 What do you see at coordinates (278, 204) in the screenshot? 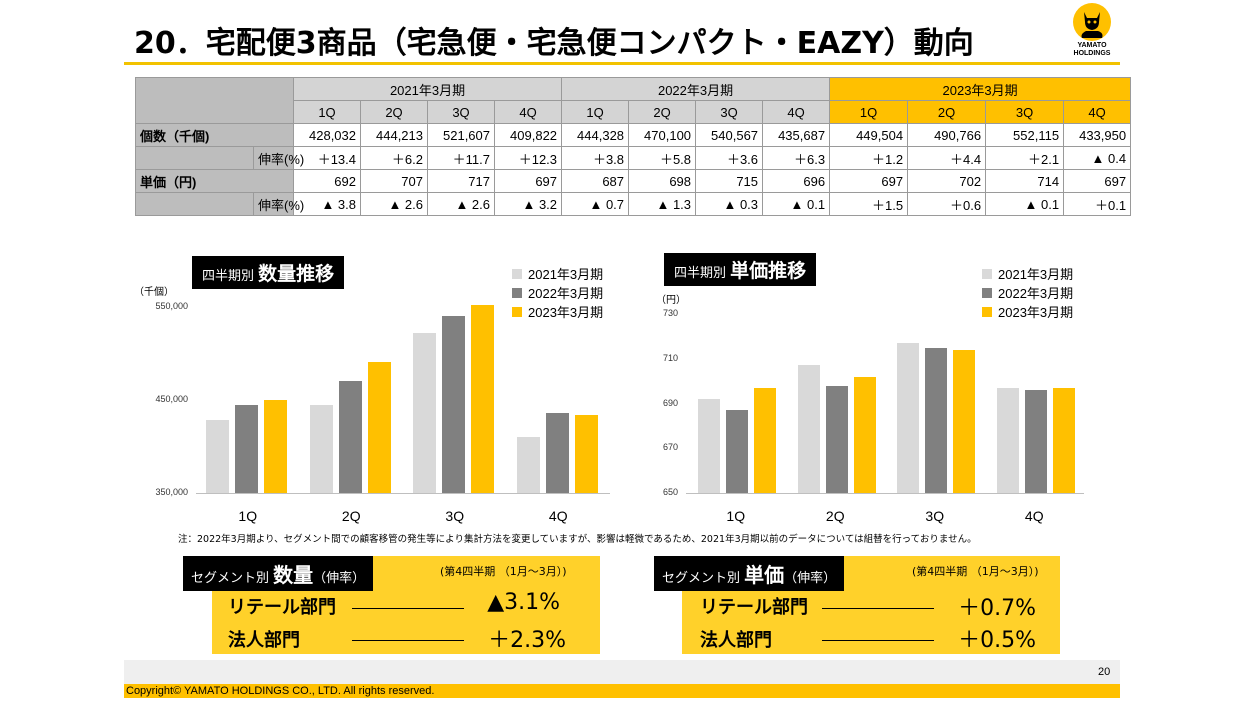
I see `row-label-price-growth: 伸率(%)` at bounding box center [278, 204].